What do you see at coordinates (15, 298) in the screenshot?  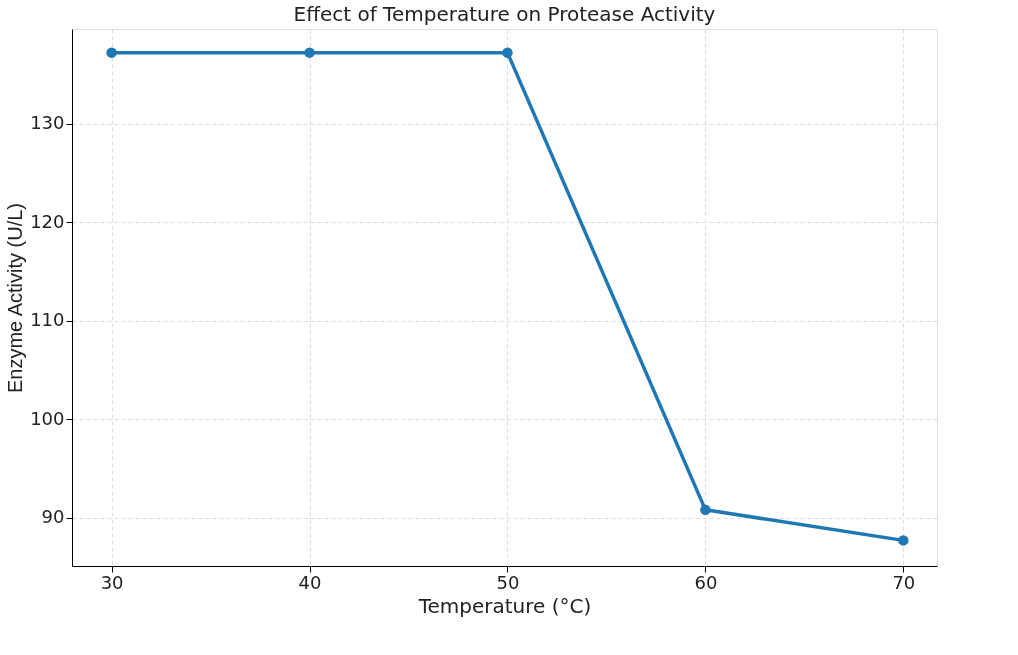 I see `y-axis-title: Enzyme Activity (U/L)` at bounding box center [15, 298].